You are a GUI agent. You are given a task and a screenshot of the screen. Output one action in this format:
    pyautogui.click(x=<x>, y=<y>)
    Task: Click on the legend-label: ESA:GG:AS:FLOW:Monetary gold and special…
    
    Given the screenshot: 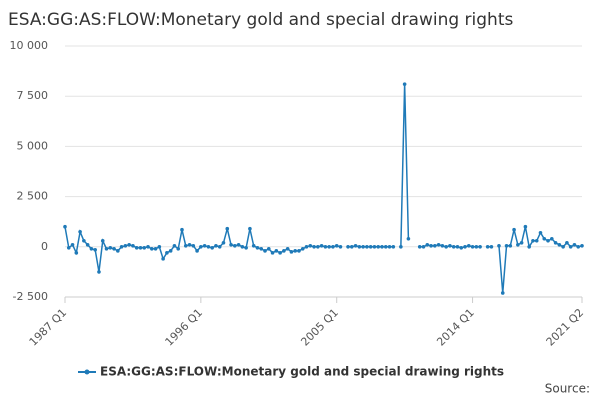 What is the action you would take?
    pyautogui.click(x=302, y=372)
    